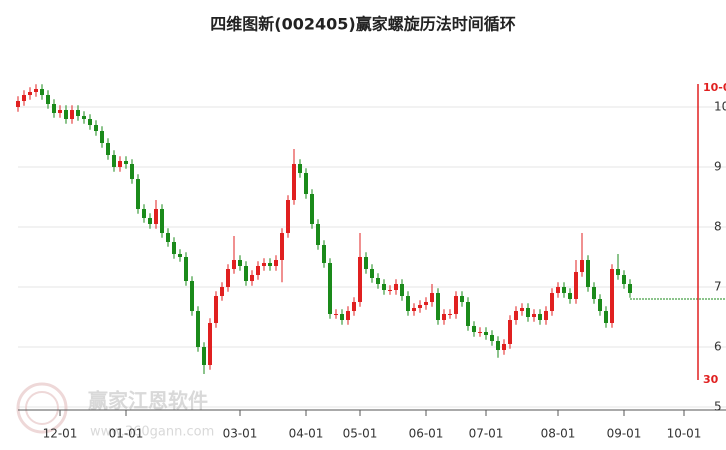 This screenshot has height=450, width=726. I want to click on x-tick-label: 10-01, so click(684, 434).